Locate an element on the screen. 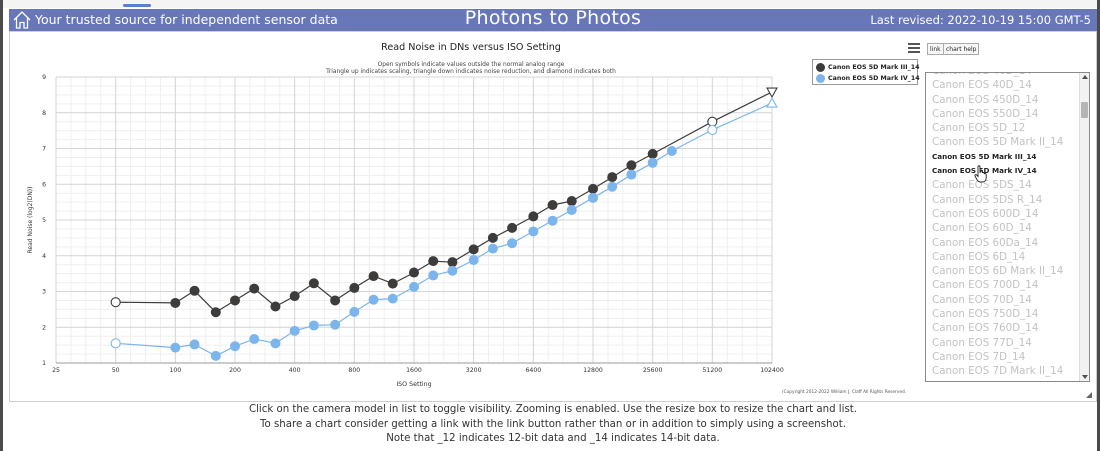 The height and width of the screenshot is (451, 1100). camera-list-item: Canon EOS 450D_14 is located at coordinates (985, 99).